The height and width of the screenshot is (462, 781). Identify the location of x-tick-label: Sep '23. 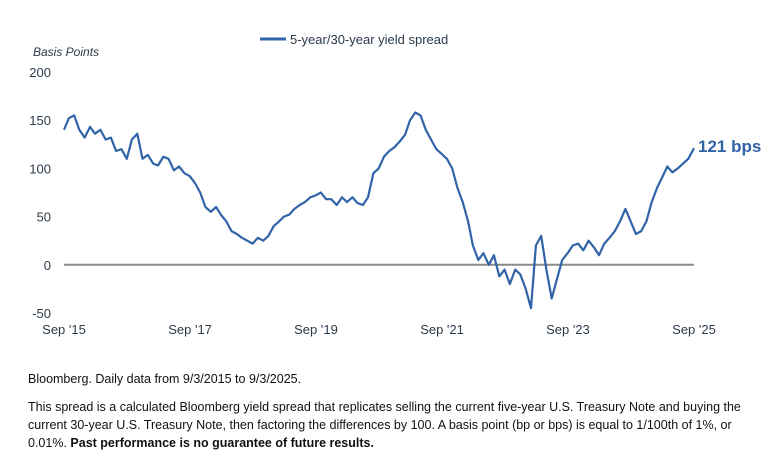
(568, 329).